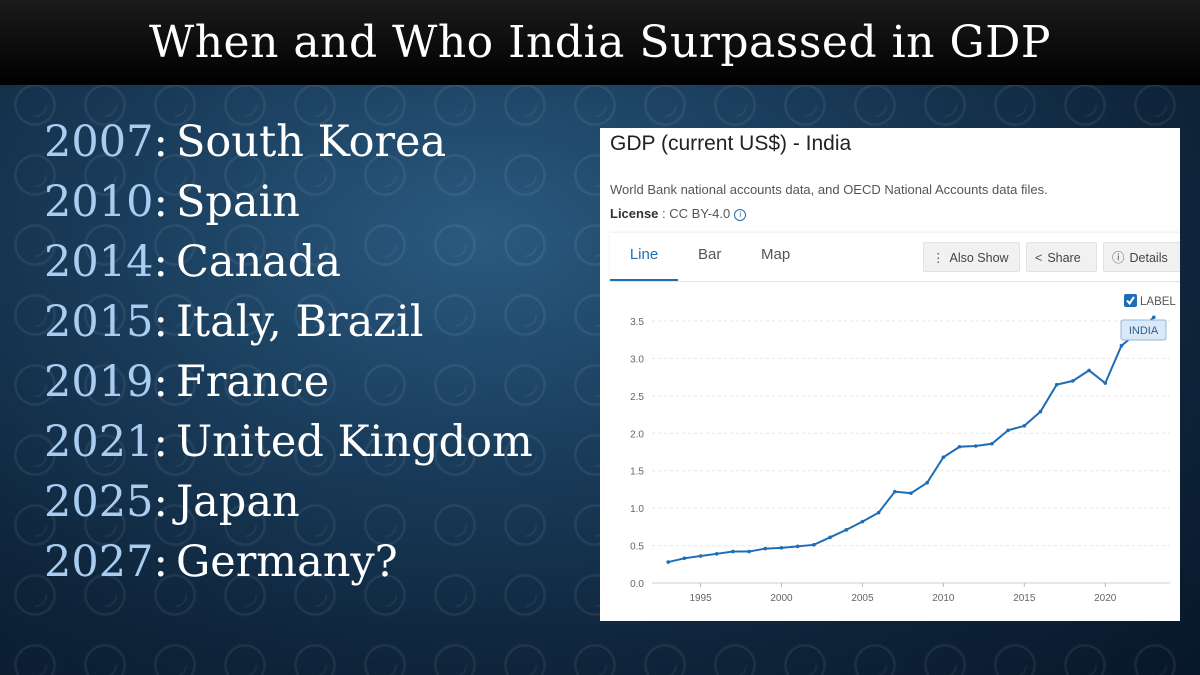 This screenshot has width=1200, height=675. Describe the element at coordinates (99, 382) in the screenshot. I see `list-item-year: 2019` at that location.